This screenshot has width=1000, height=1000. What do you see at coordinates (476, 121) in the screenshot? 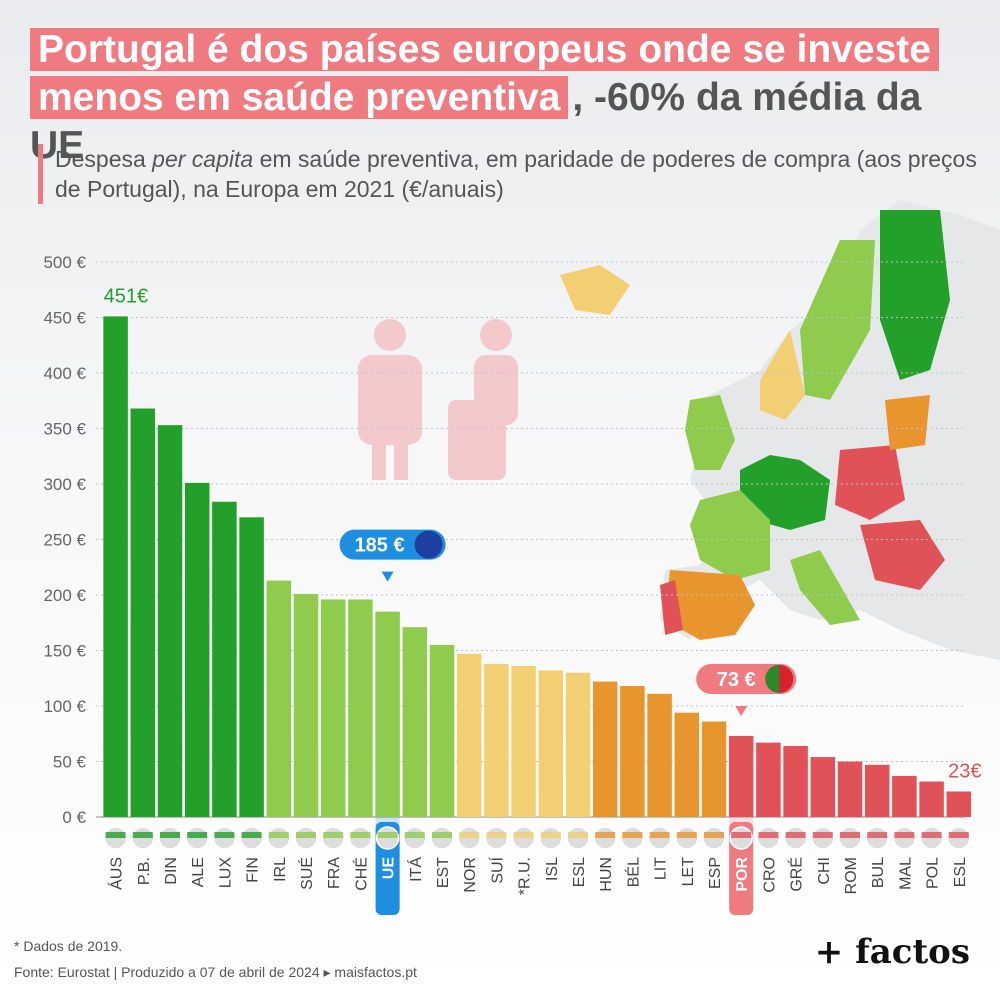
I see `title-line-2-rest: , -60% da média da UE` at bounding box center [476, 121].